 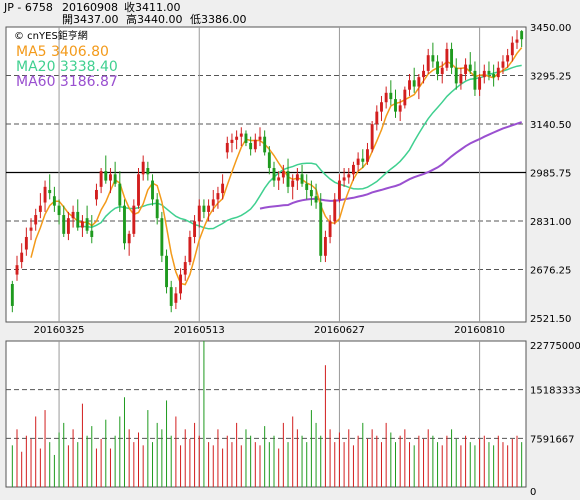 What do you see at coordinates (269, 330) in the screenshot?
I see `date-axis: 20160325 20160513 20160627 20160810` at bounding box center [269, 330].